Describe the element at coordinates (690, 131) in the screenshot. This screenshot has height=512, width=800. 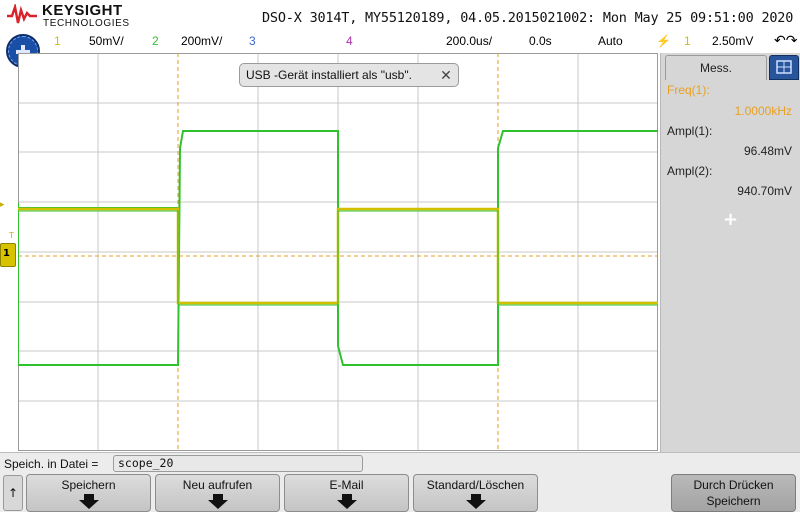
I see `ampl1-label: Ampl(1):` at that location.